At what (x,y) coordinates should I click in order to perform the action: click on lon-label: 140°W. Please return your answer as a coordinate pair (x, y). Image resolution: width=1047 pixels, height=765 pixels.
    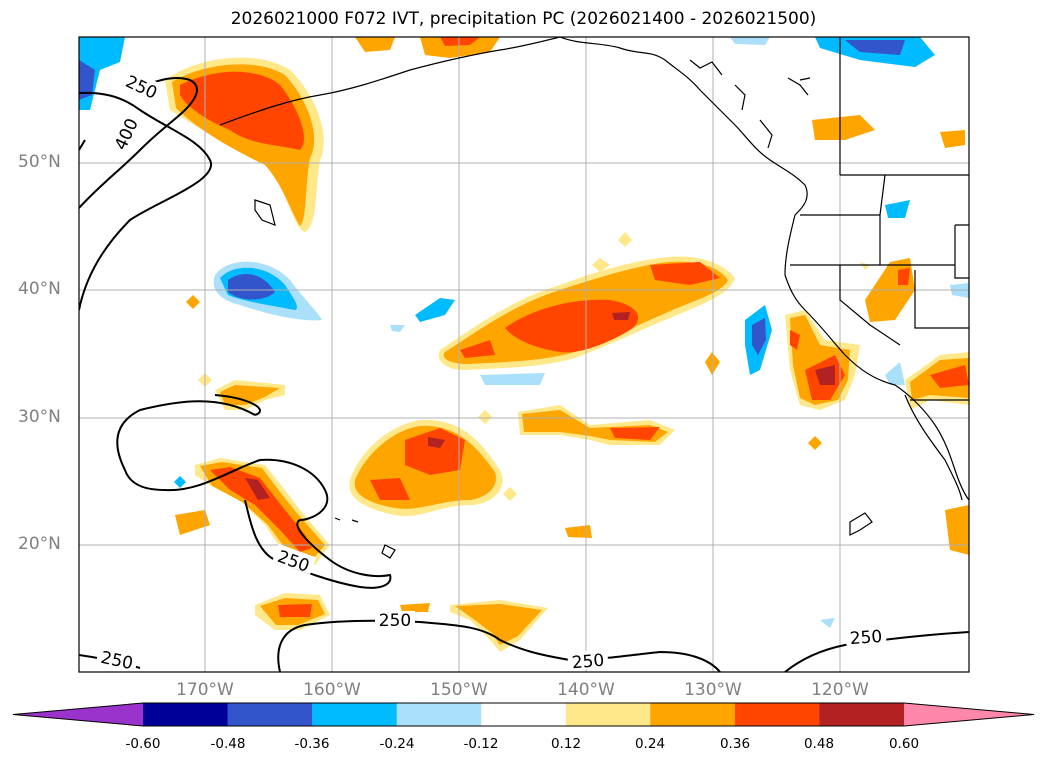
    Looking at the image, I should click on (586, 690).